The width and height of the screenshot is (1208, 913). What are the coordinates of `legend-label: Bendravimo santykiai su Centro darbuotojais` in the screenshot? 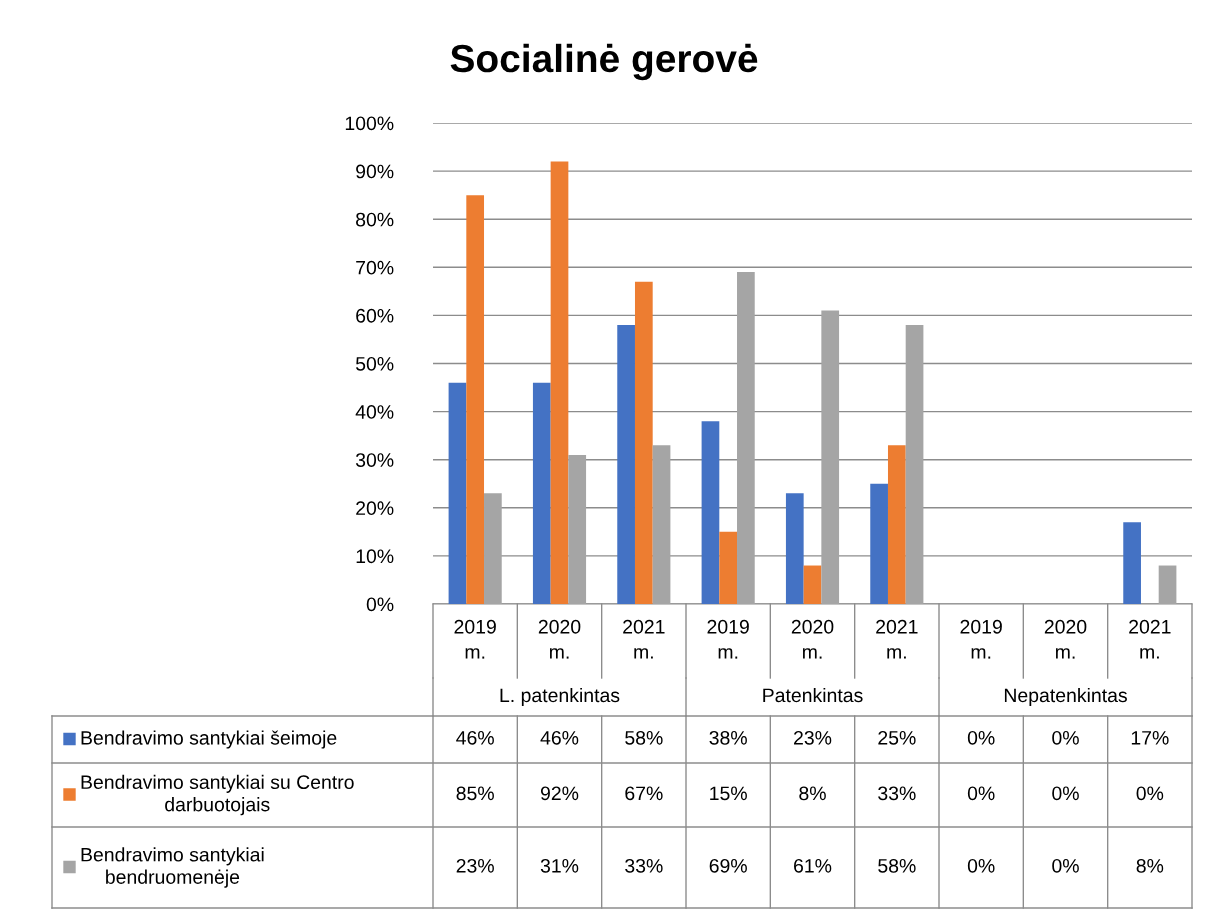 It's located at (217, 795).